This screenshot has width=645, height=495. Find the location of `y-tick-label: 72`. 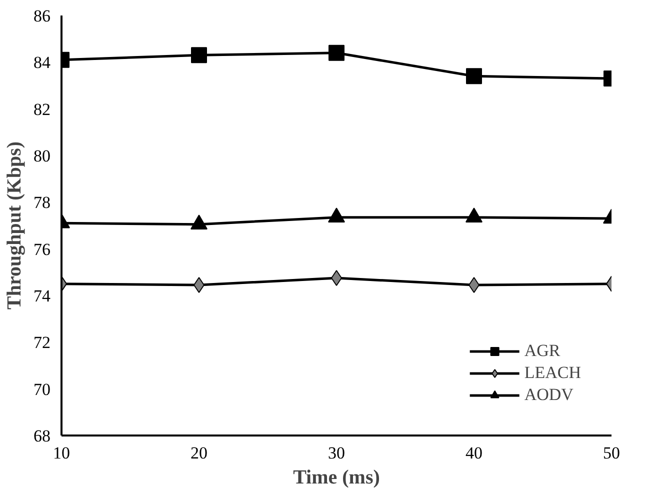

y-tick-label: 72 is located at coordinates (42, 342).